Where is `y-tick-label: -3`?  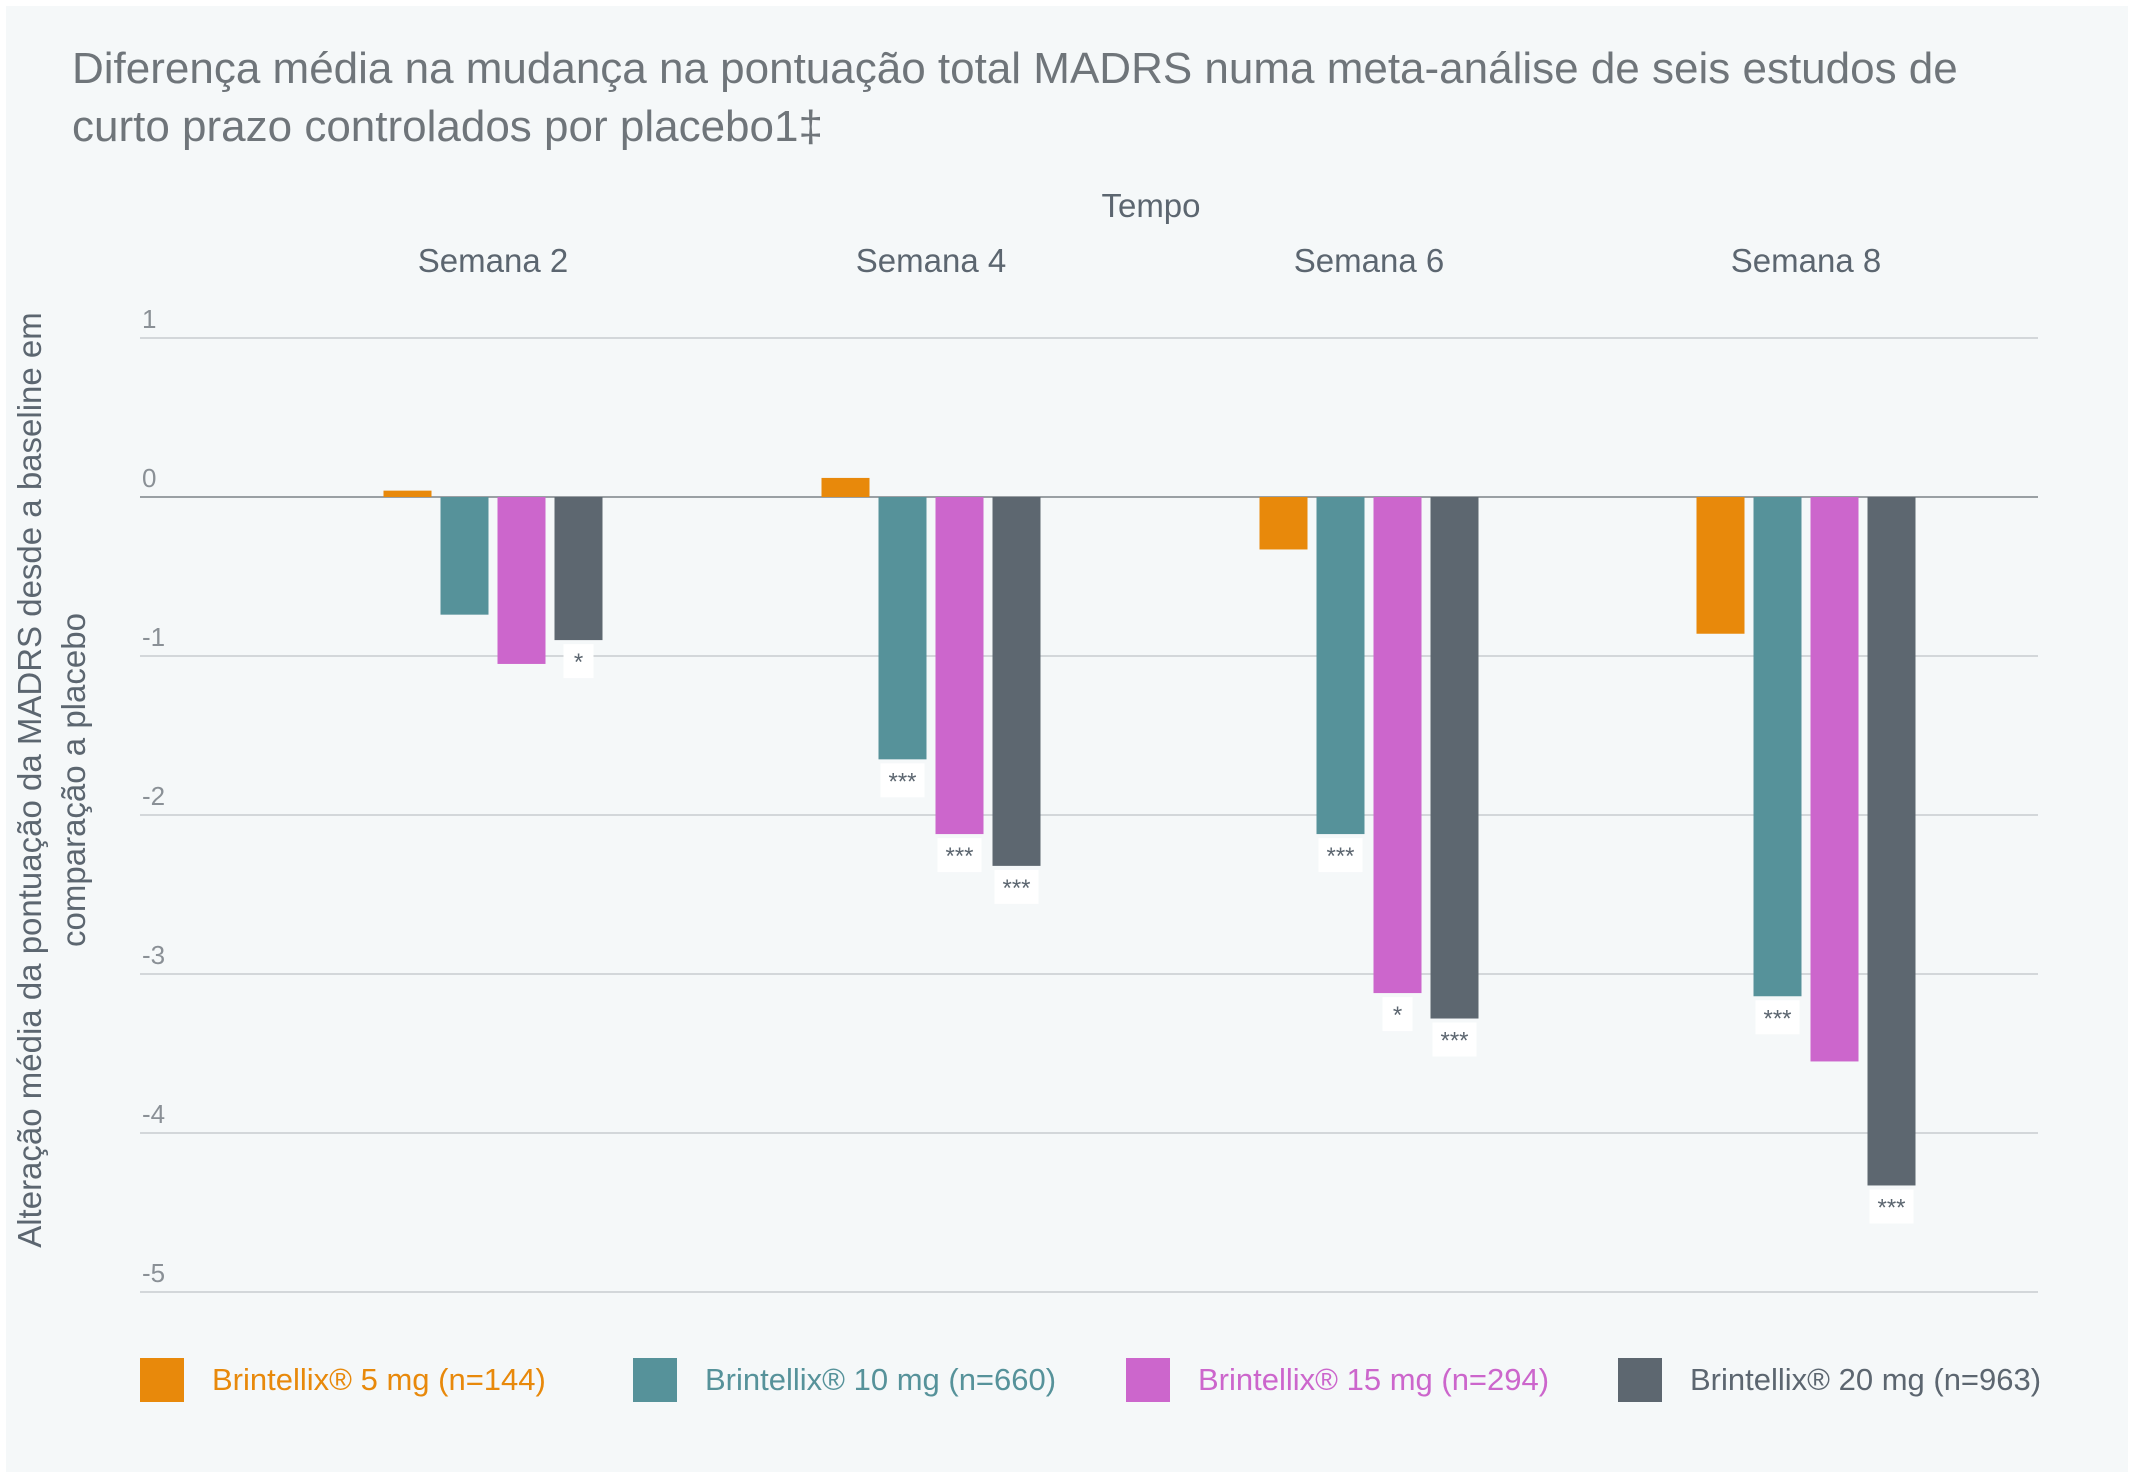 y-tick-label: -3 is located at coordinates (153, 955).